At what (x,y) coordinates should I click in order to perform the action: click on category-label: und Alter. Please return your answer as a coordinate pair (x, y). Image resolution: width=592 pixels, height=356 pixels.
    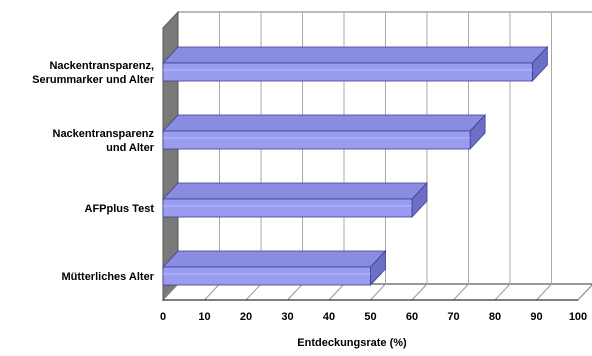
    Looking at the image, I should click on (130, 148).